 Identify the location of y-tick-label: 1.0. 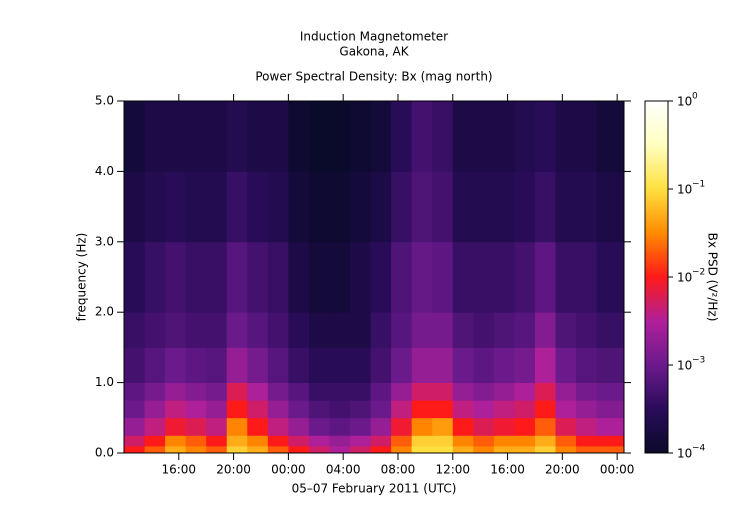
(104, 382).